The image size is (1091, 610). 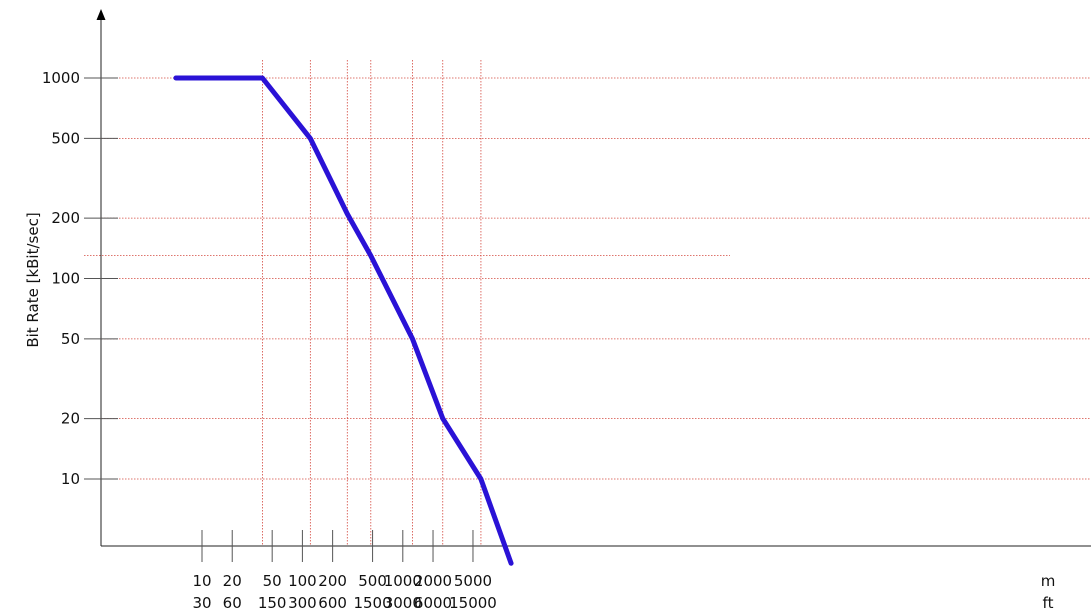 What do you see at coordinates (433, 602) in the screenshot?
I see `x-tick-label-ft: 6000` at bounding box center [433, 602].